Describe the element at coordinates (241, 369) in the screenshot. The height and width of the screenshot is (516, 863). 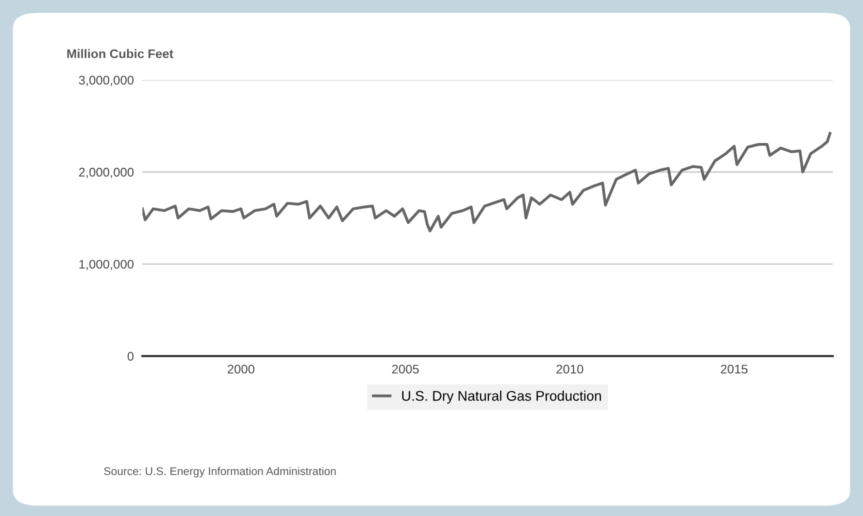
I see `x-tick-label: 2000` at that location.